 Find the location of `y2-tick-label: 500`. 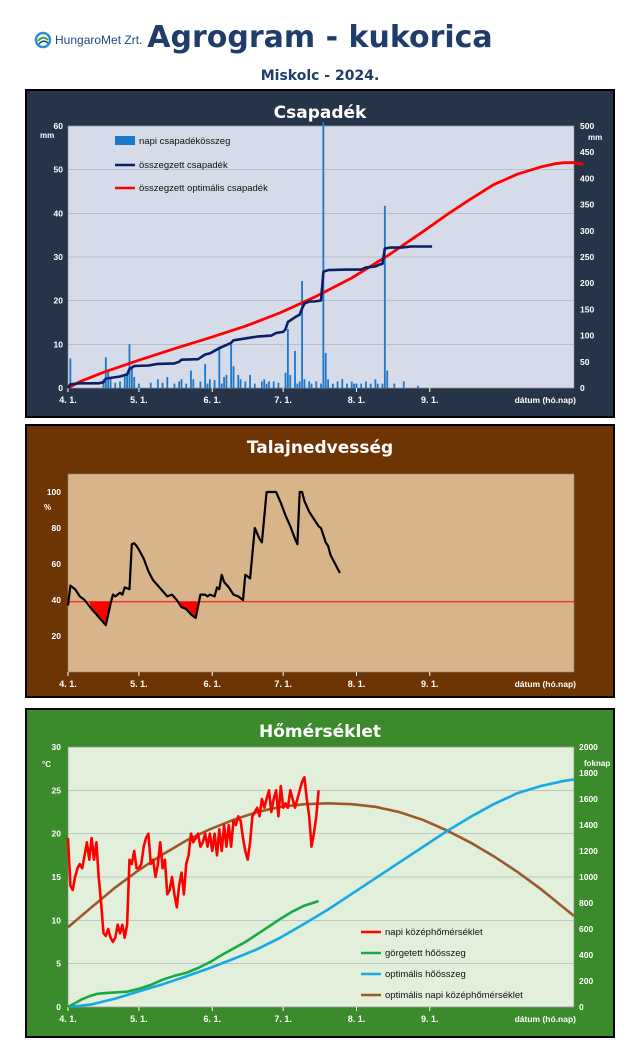

y2-tick-label: 500 is located at coordinates (587, 126).